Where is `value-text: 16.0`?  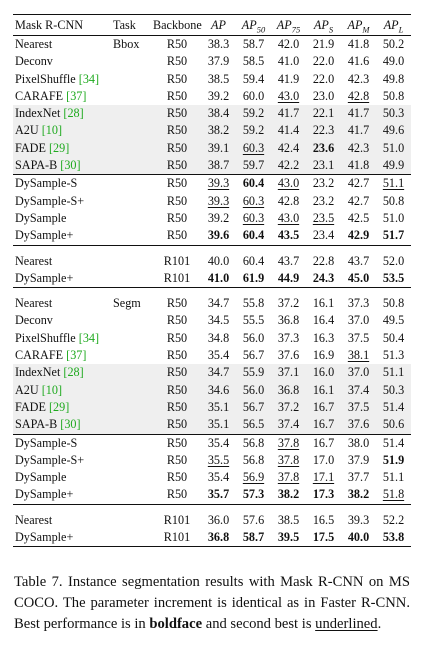 value-text: 16.0 is located at coordinates (323, 372).